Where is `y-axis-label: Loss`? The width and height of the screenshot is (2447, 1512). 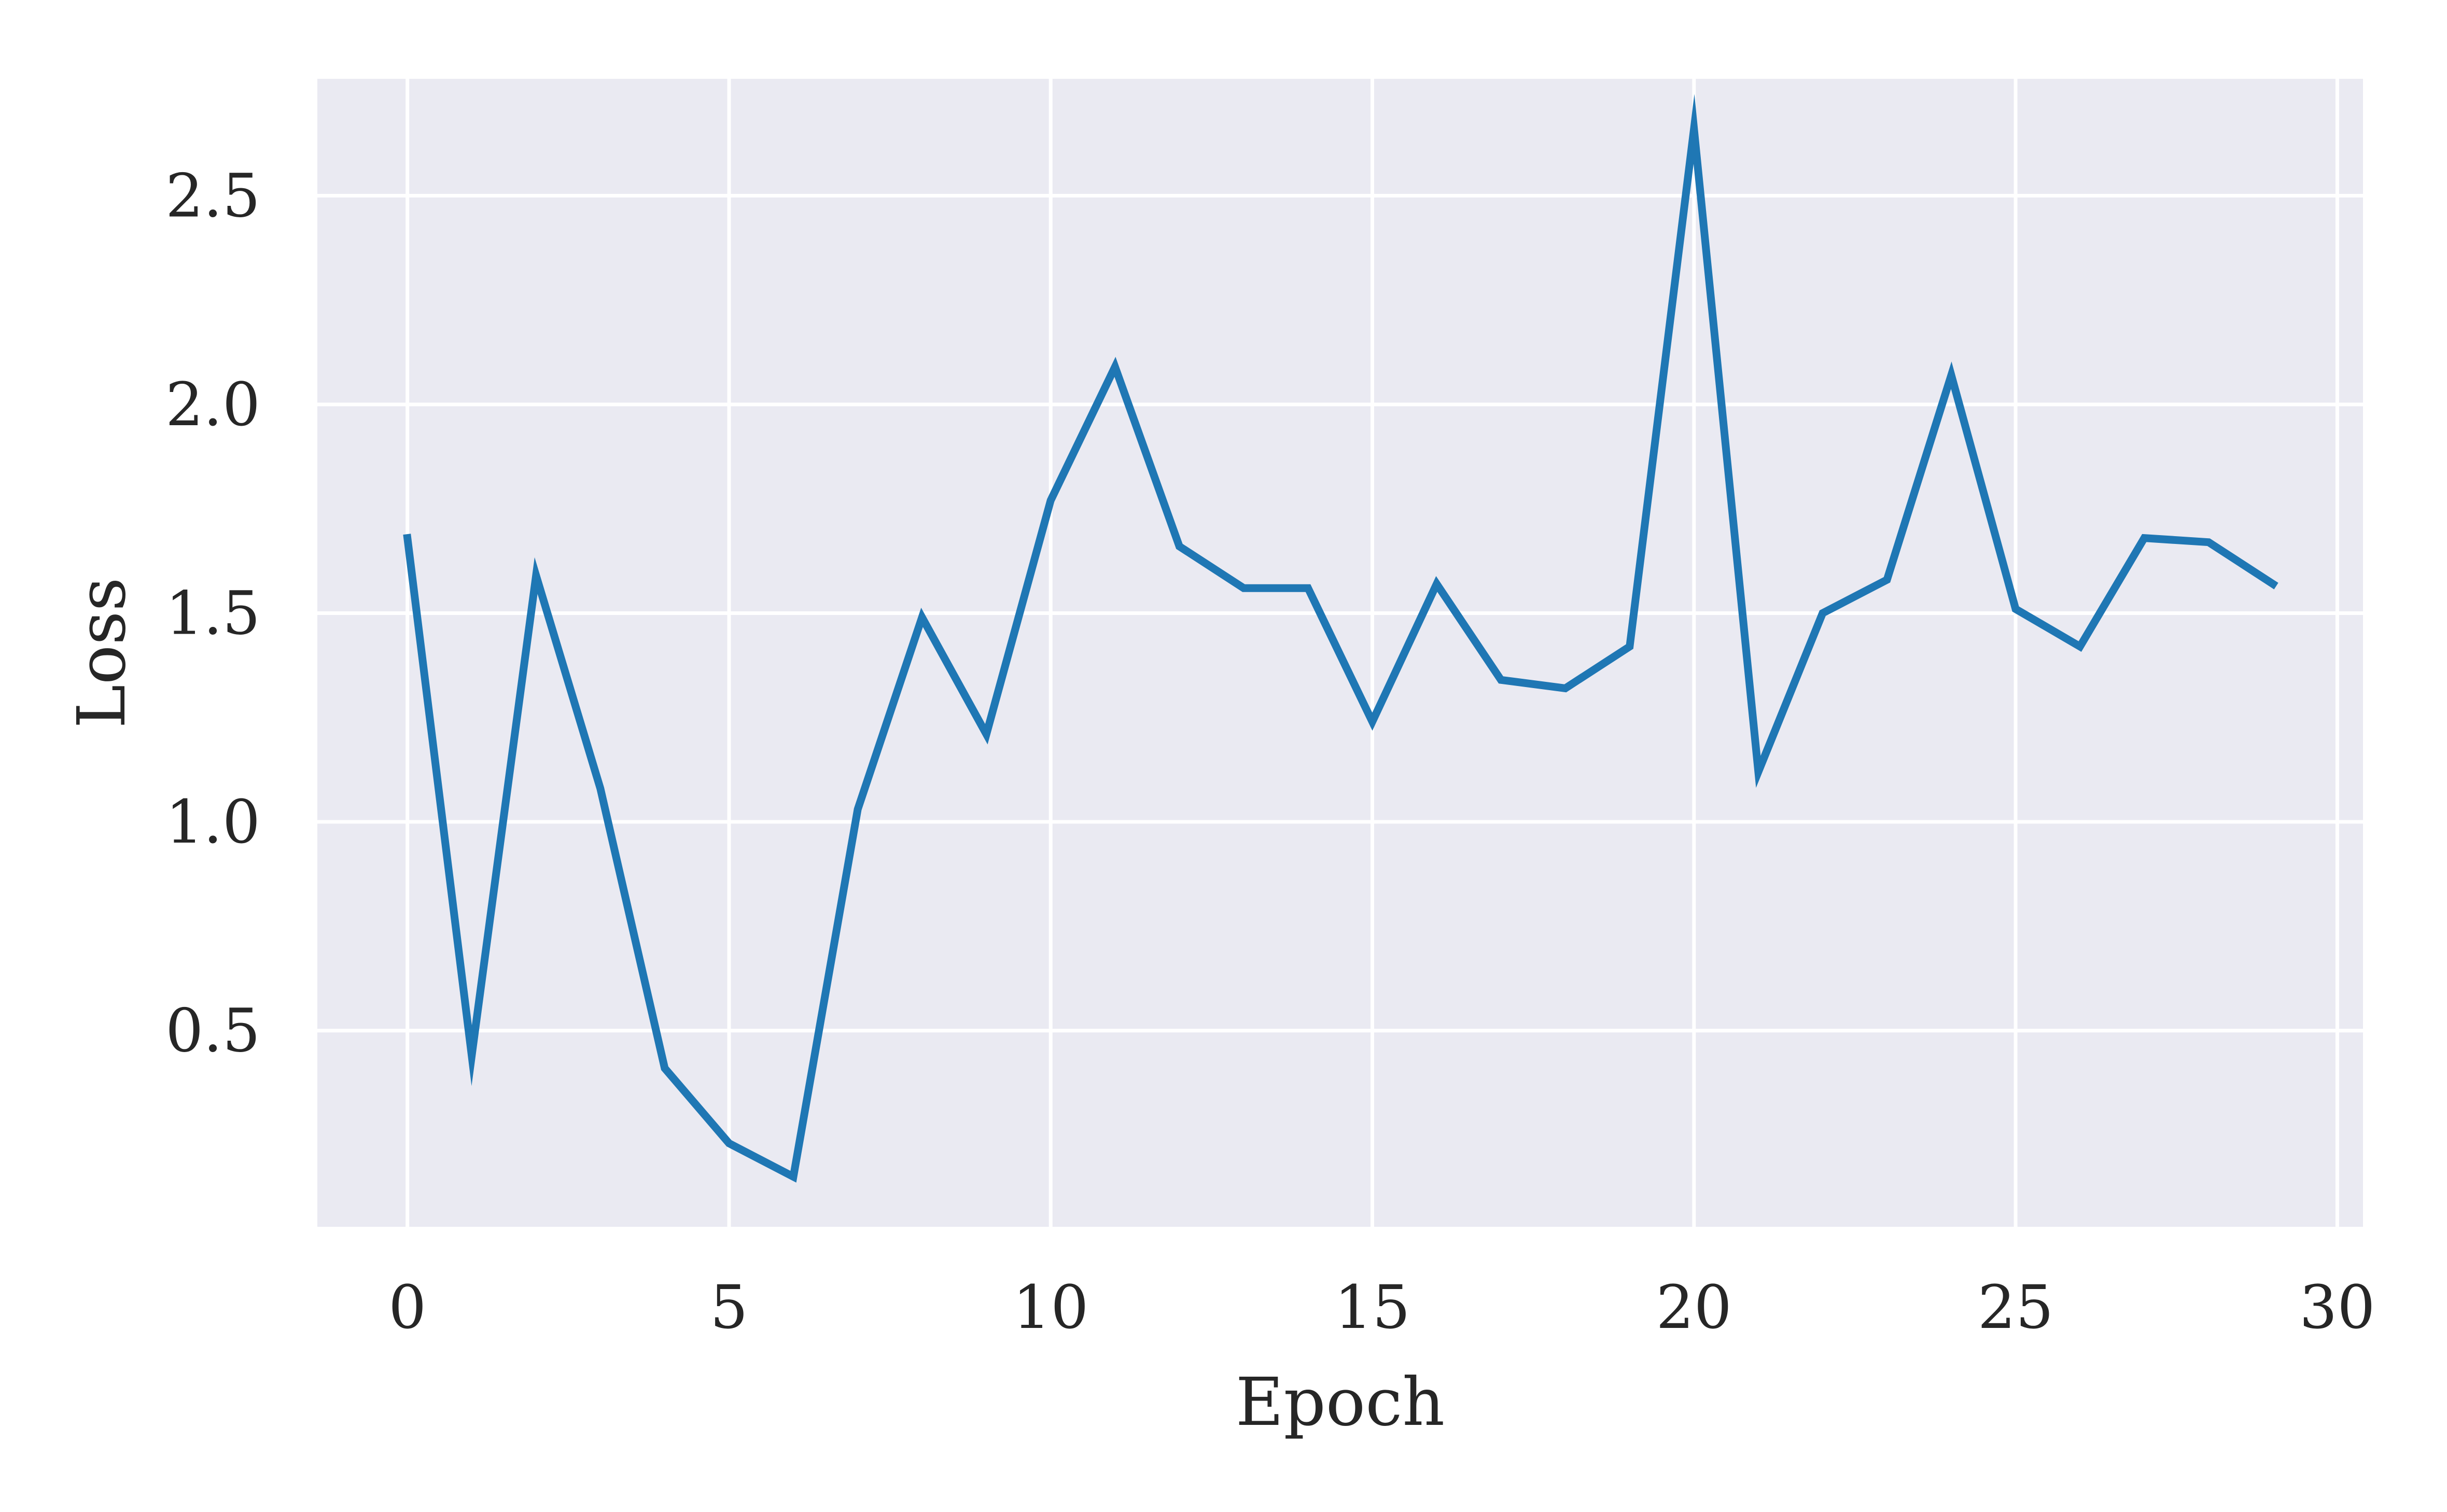
y-axis-label: Loss is located at coordinates (101, 652).